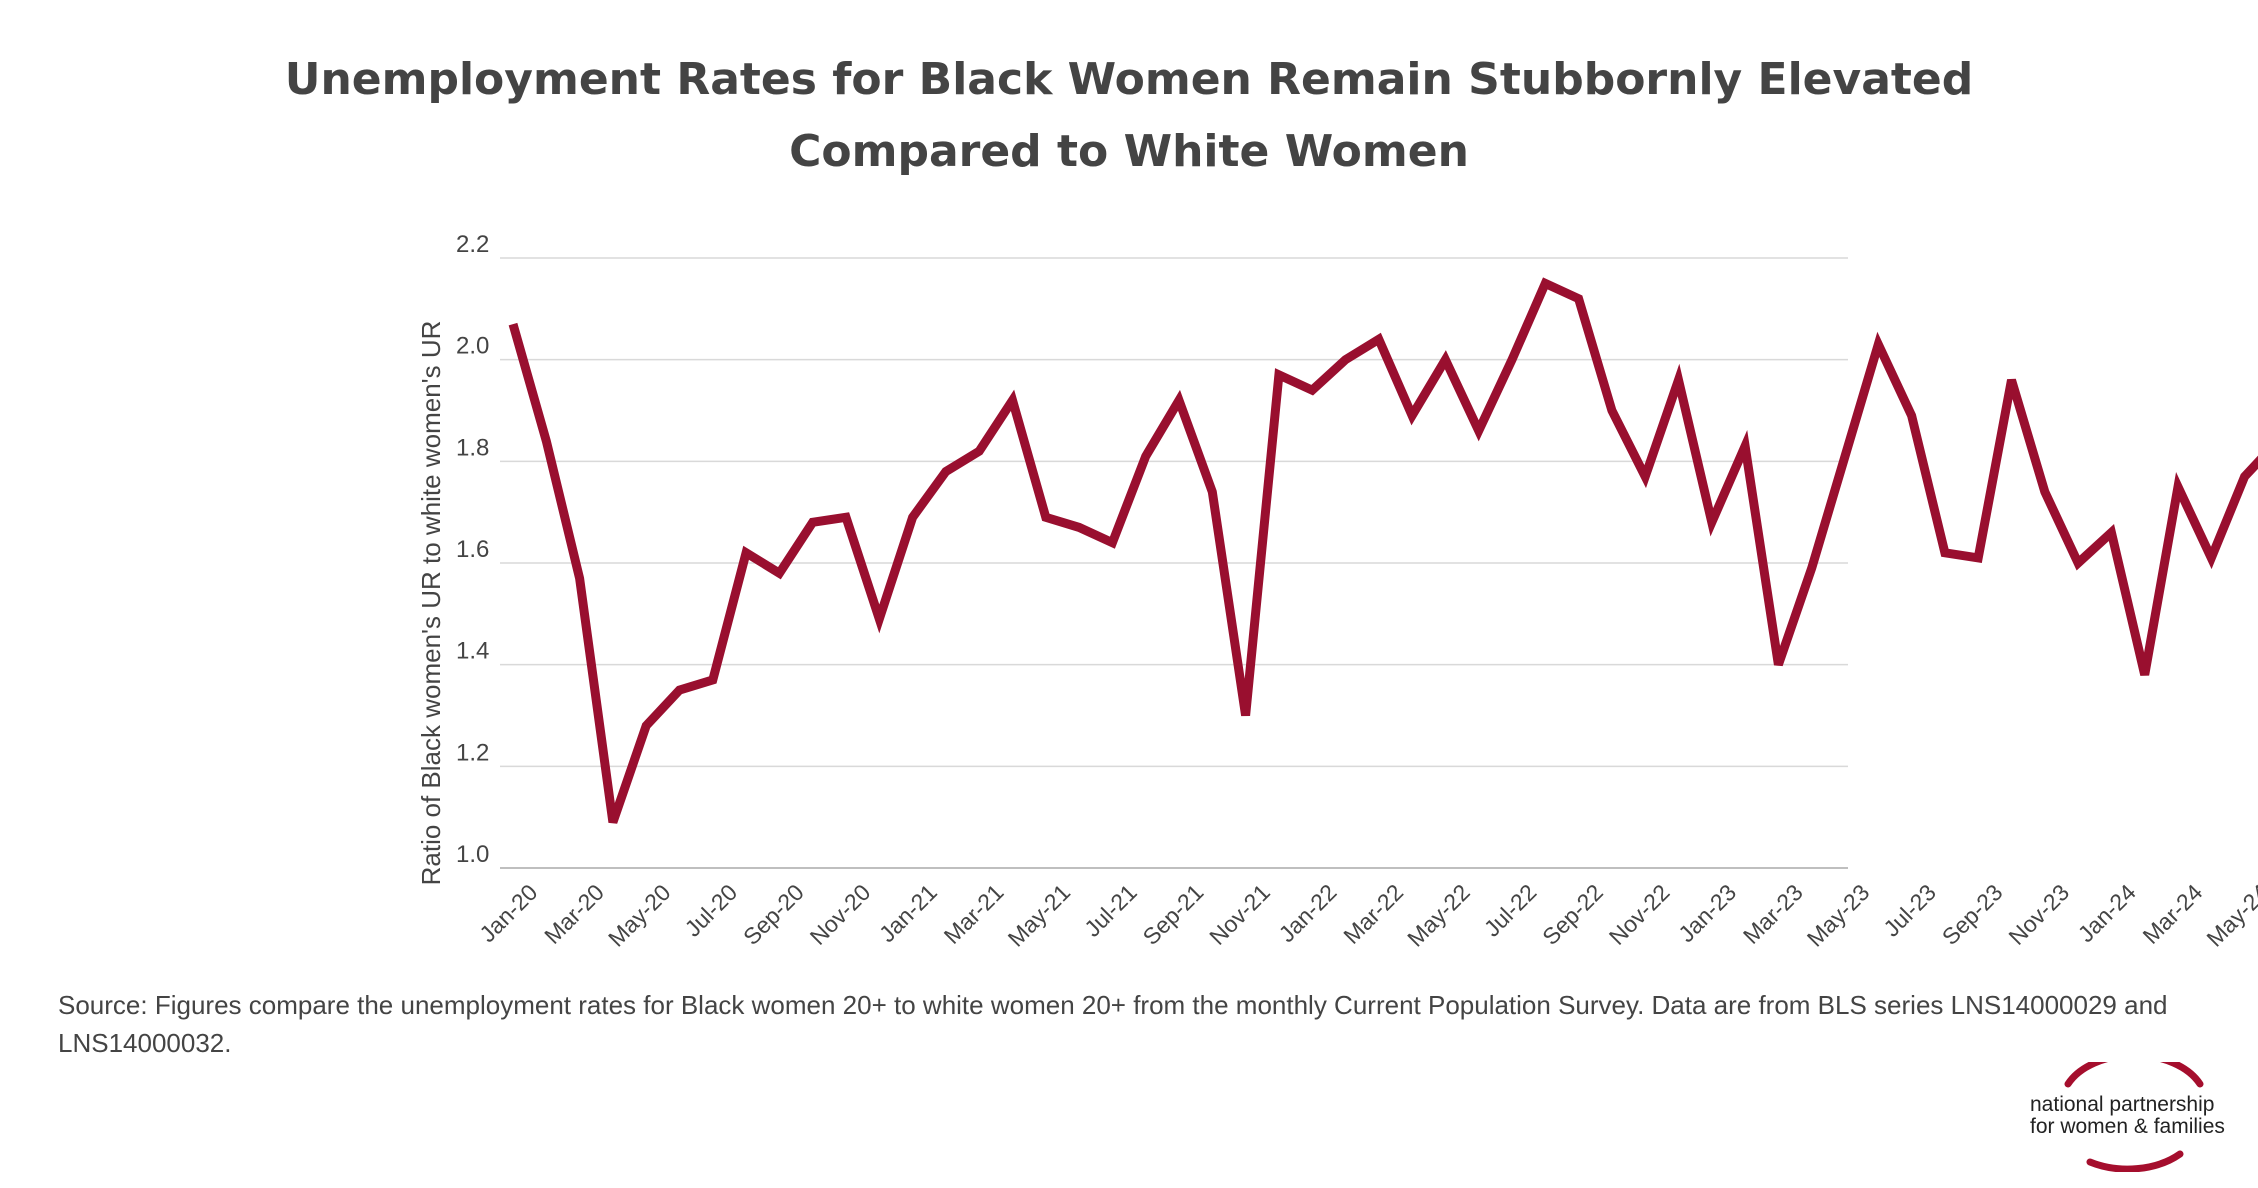 The width and height of the screenshot is (2258, 1188). I want to click on logo-line2: for women & families, so click(2127, 1126).